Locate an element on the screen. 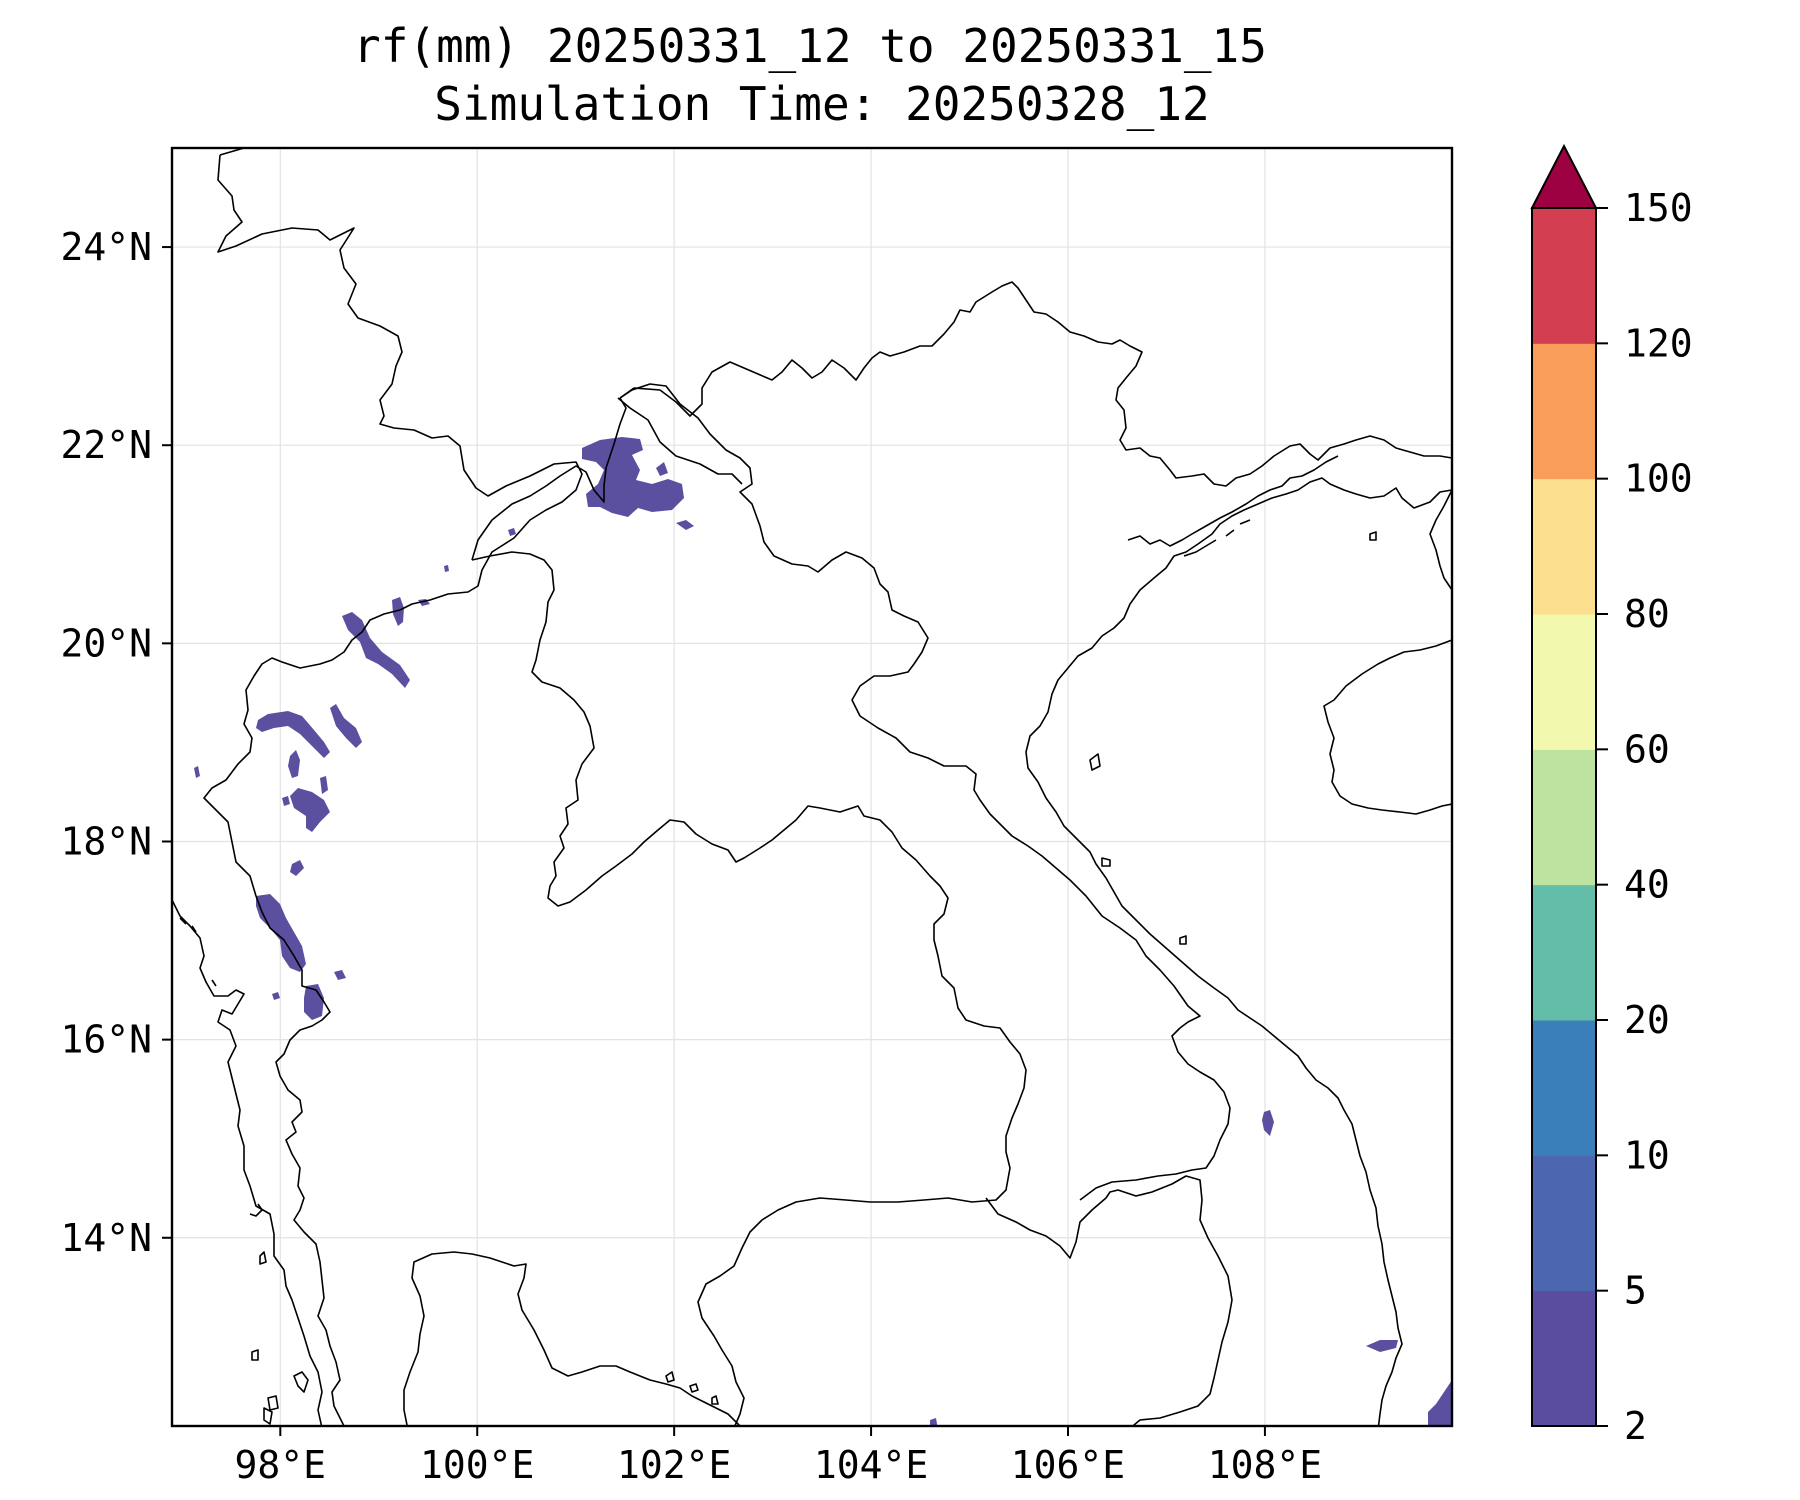 This screenshot has height=1500, width=1800. lat-tick-label: 20°N is located at coordinates (106, 643).